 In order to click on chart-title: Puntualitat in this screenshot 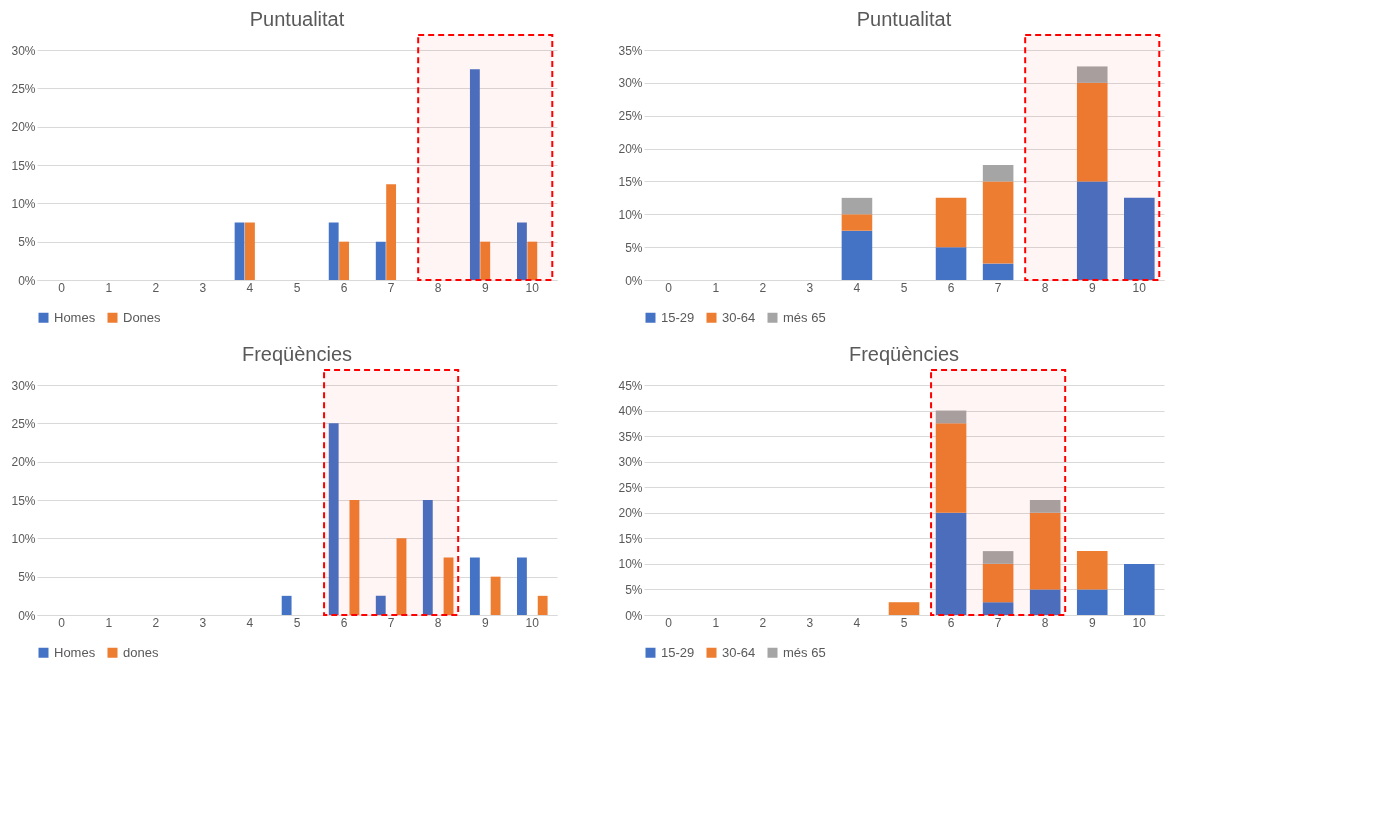, I will do `click(904, 19)`.